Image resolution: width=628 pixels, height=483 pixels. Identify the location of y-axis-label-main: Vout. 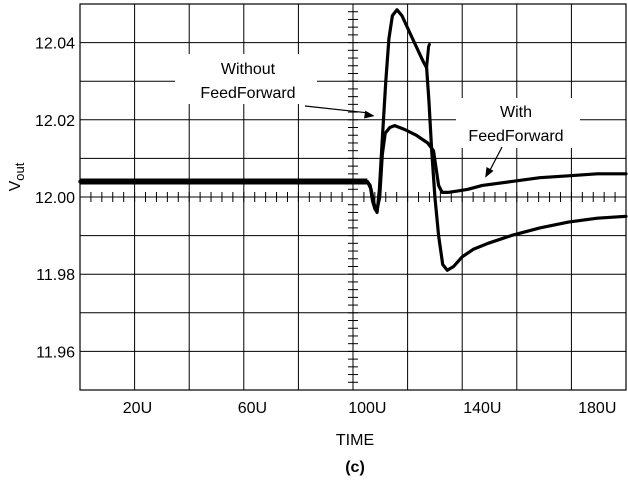
(17, 176).